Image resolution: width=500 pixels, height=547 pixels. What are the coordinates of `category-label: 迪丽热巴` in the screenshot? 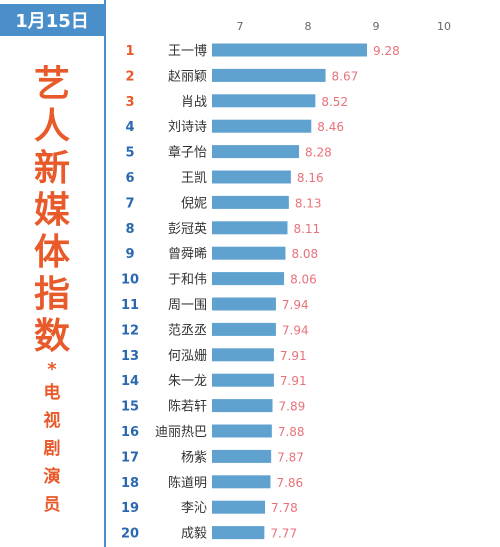 It's located at (181, 432).